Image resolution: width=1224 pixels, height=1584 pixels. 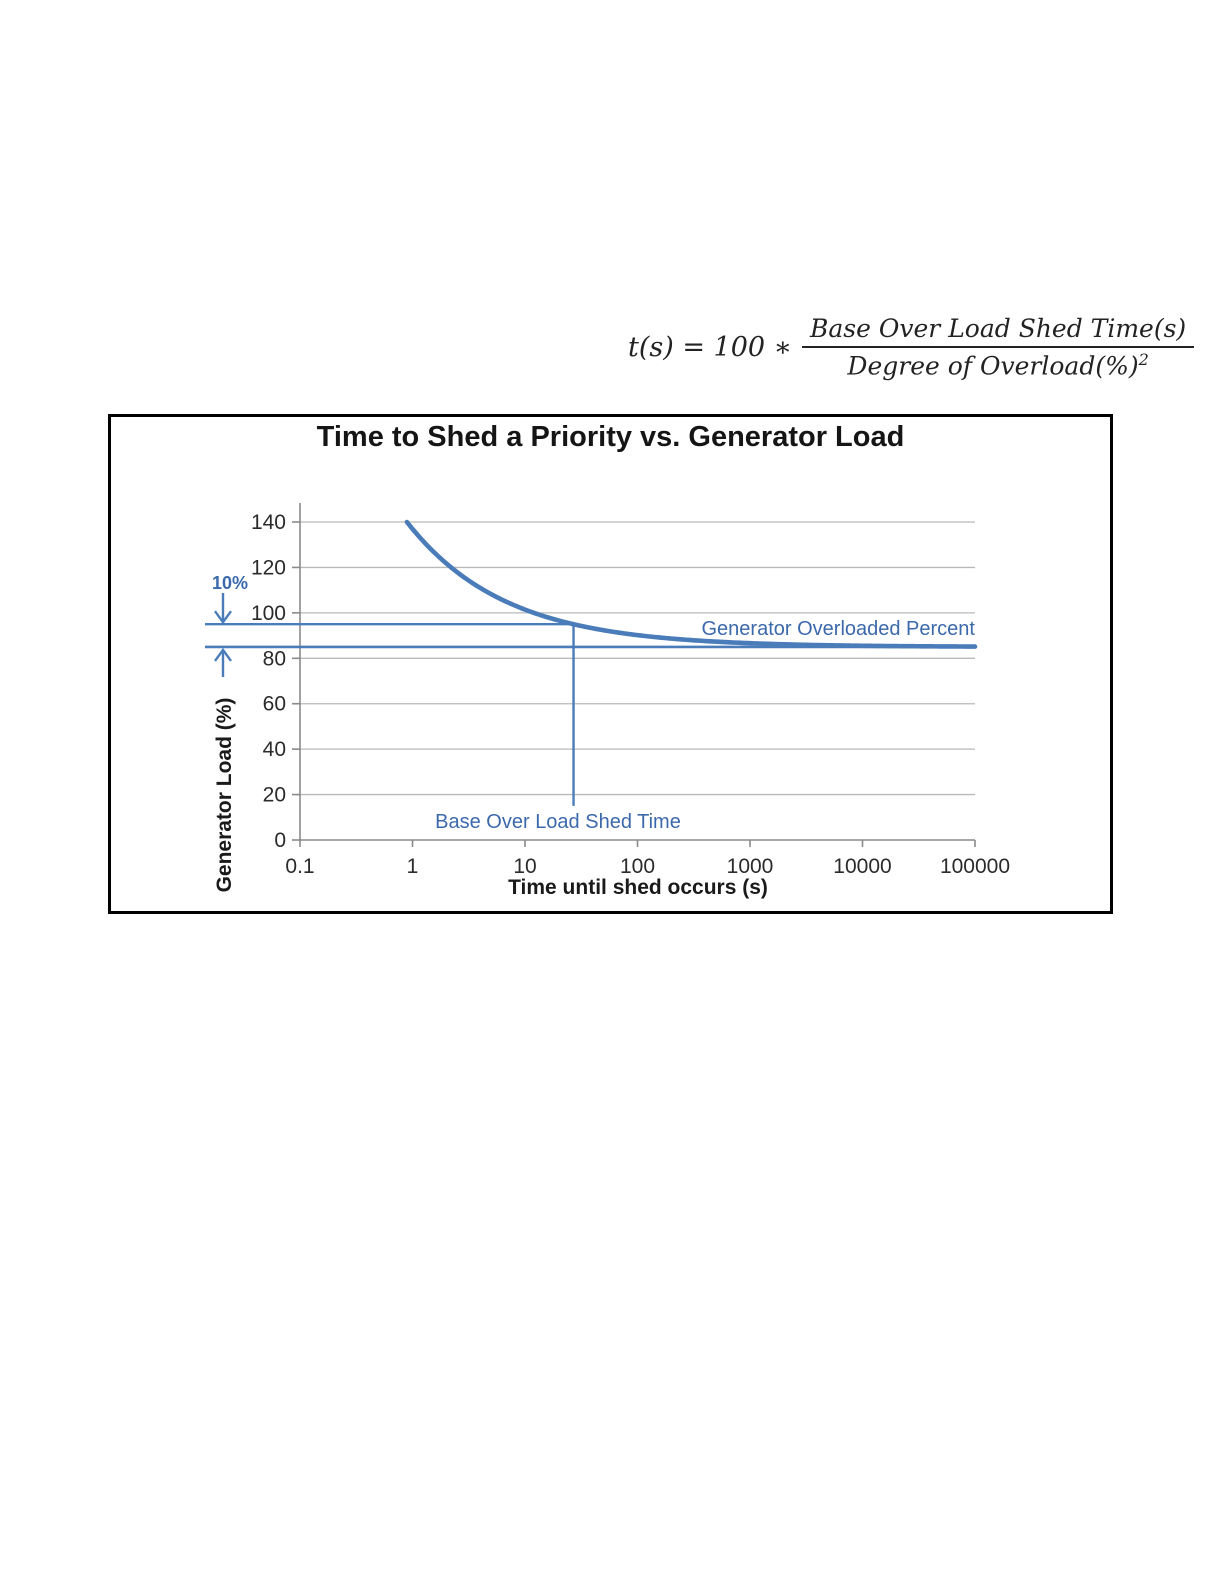 What do you see at coordinates (230, 583) in the screenshot?
I see `gap-annotation-label: 10%` at bounding box center [230, 583].